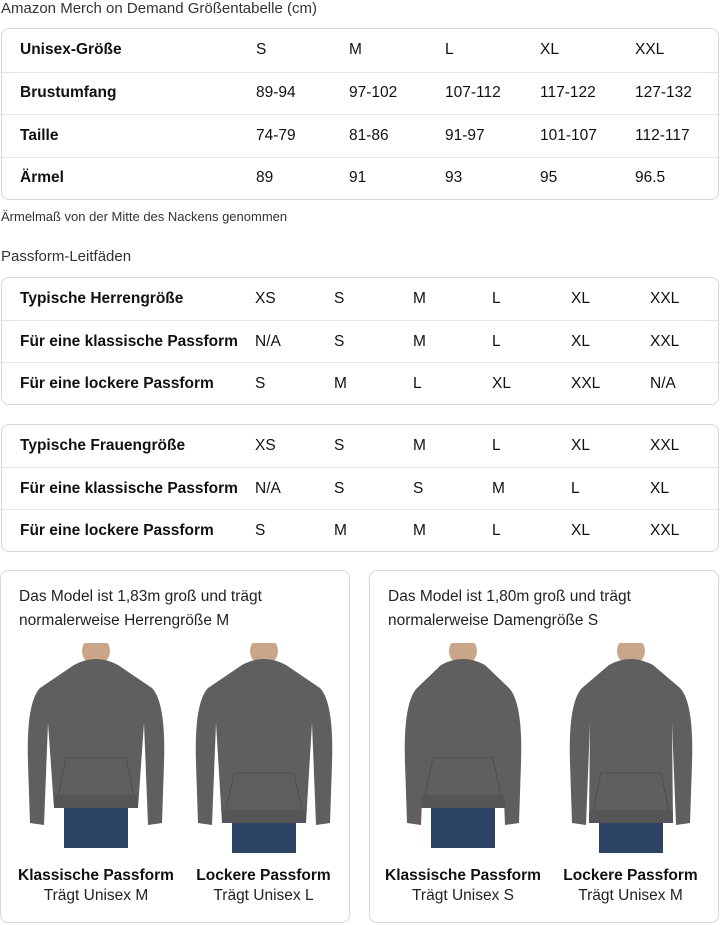 This screenshot has width=720, height=925. Describe the element at coordinates (454, 178) in the screenshot. I see `table-cell: 93` at that location.